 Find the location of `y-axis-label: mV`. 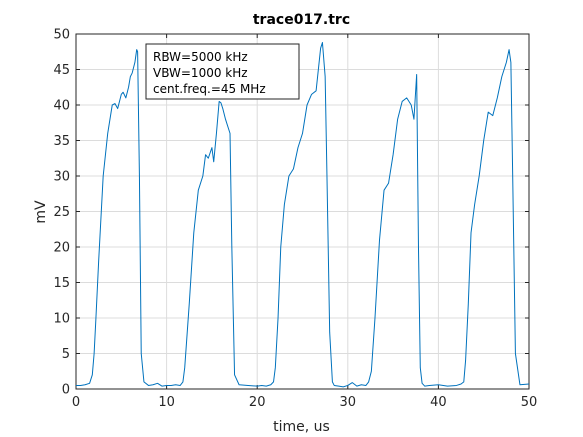

y-axis-label: mV is located at coordinates (41, 212).